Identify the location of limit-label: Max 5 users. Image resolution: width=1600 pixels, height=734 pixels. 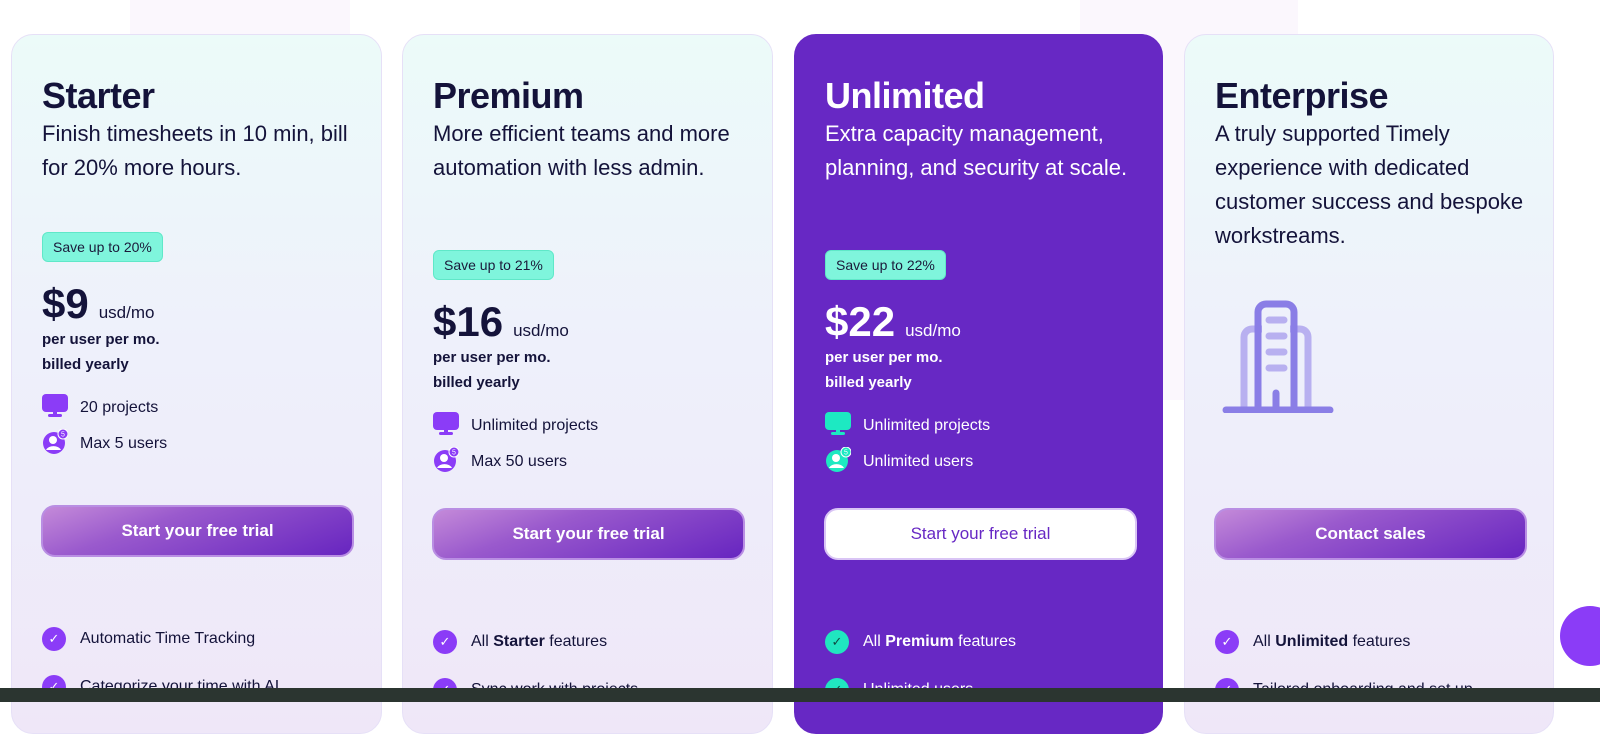
(124, 443).